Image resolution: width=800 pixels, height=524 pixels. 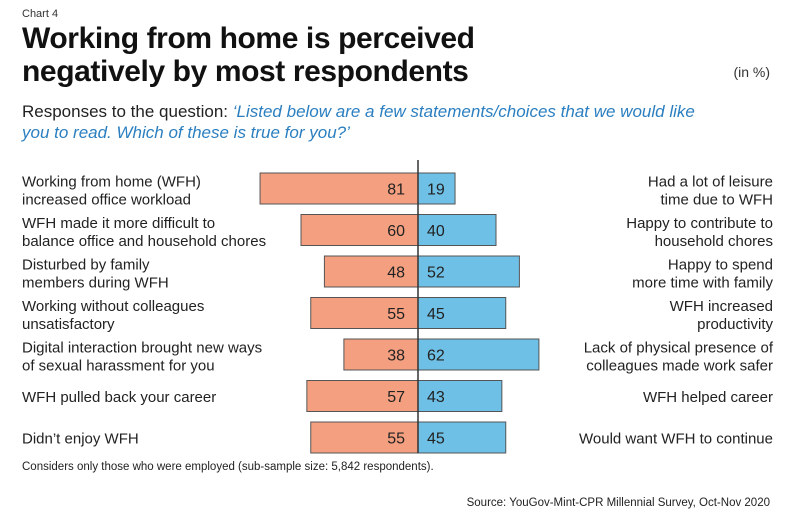 I want to click on negative-category-label: WFH made it more difficult to, so click(x=118, y=223).